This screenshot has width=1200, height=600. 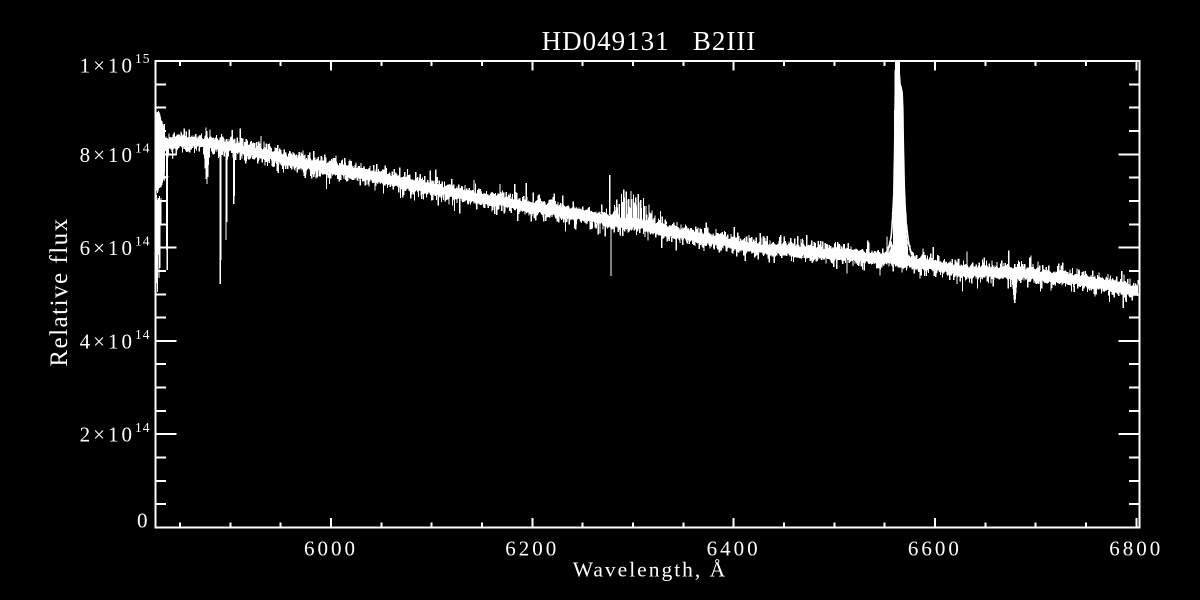 What do you see at coordinates (144, 520) in the screenshot?
I see `svg-text: 0` at bounding box center [144, 520].